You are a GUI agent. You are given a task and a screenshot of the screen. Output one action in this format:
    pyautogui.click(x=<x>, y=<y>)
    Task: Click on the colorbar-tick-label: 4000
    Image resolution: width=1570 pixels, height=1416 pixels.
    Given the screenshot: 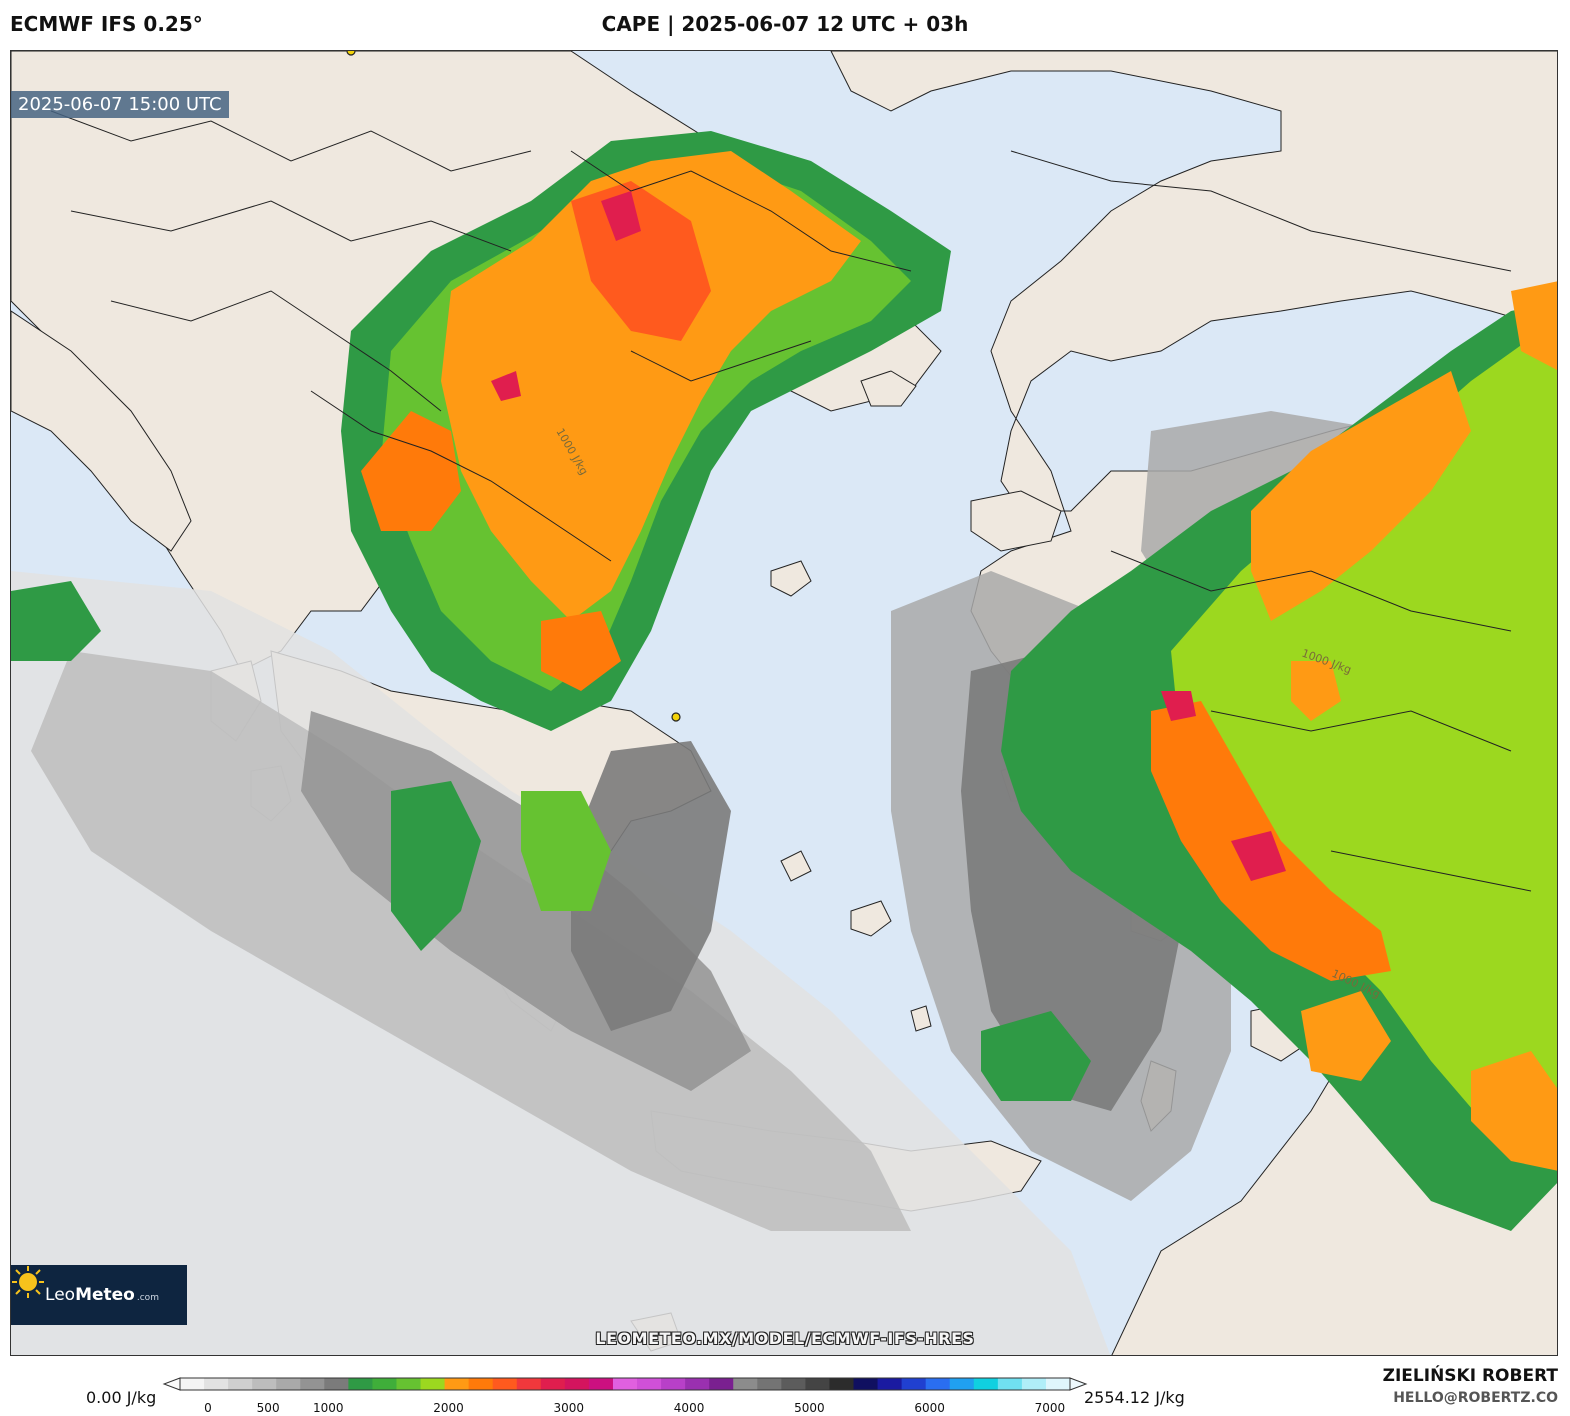 What is the action you would take?
    pyautogui.click(x=689, y=1408)
    